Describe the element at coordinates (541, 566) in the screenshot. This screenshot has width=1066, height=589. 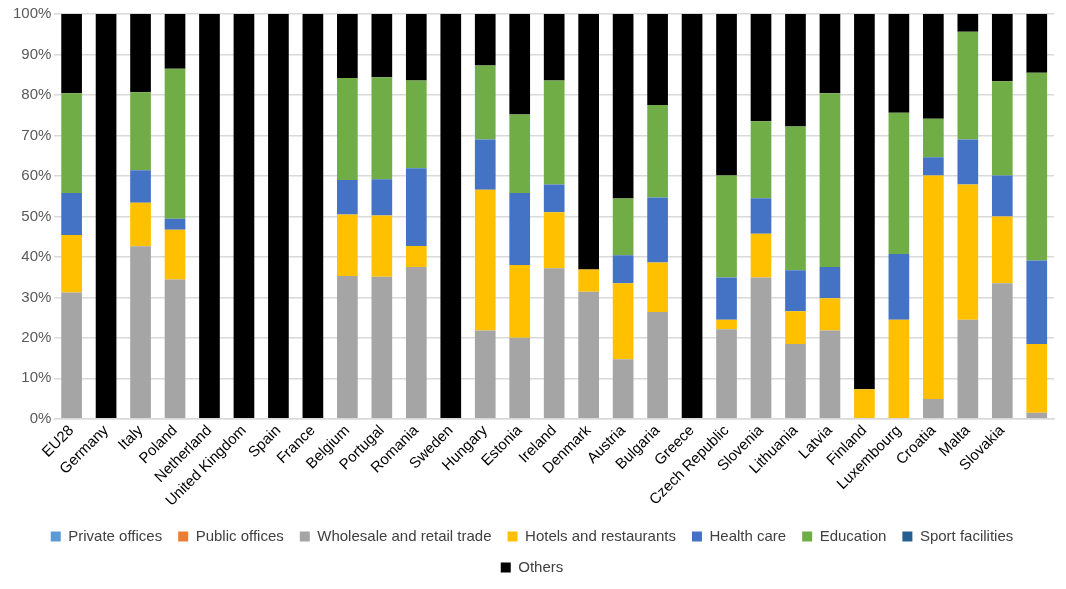
I see `legend-label: Others` at that location.